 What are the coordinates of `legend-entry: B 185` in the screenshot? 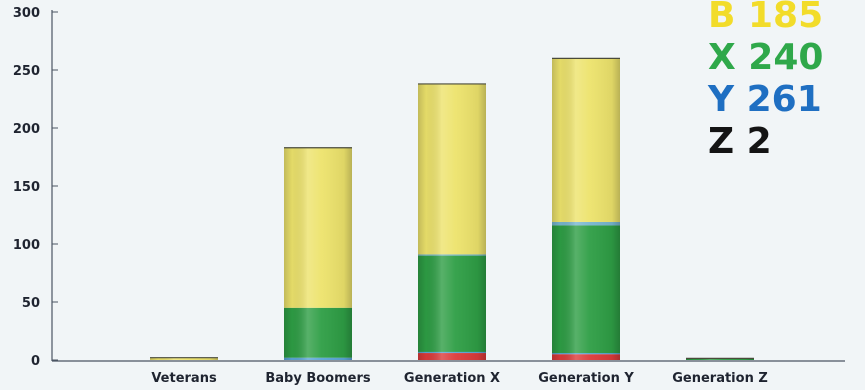 It's located at (765, 18).